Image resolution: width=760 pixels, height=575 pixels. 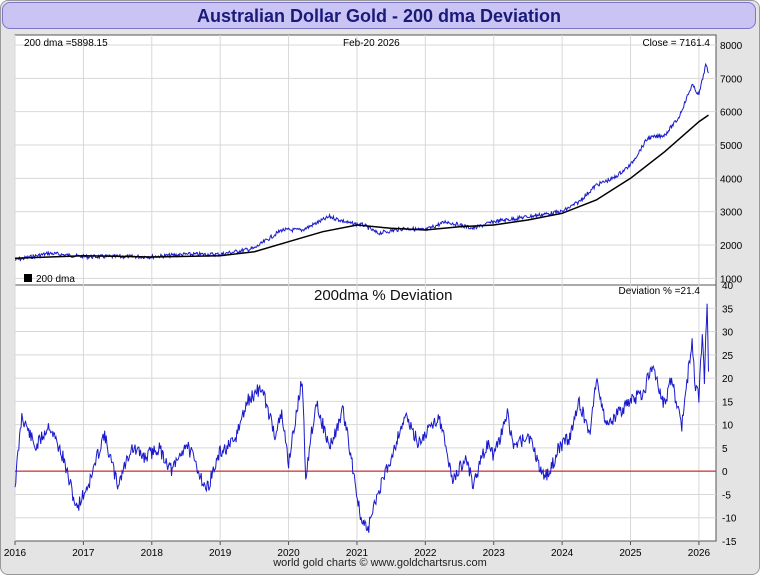 I want to click on y-tick-label-deviation: 35, so click(x=728, y=309).